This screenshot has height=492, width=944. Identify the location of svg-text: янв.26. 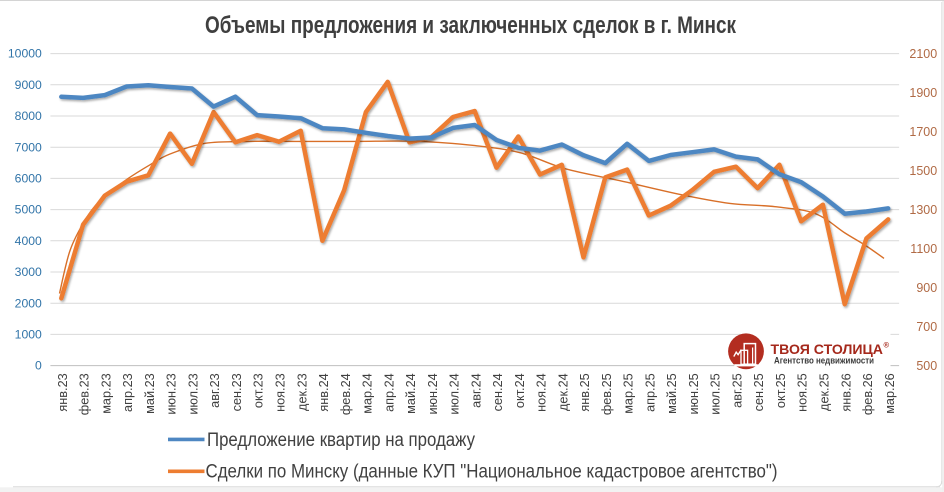
(846, 392).